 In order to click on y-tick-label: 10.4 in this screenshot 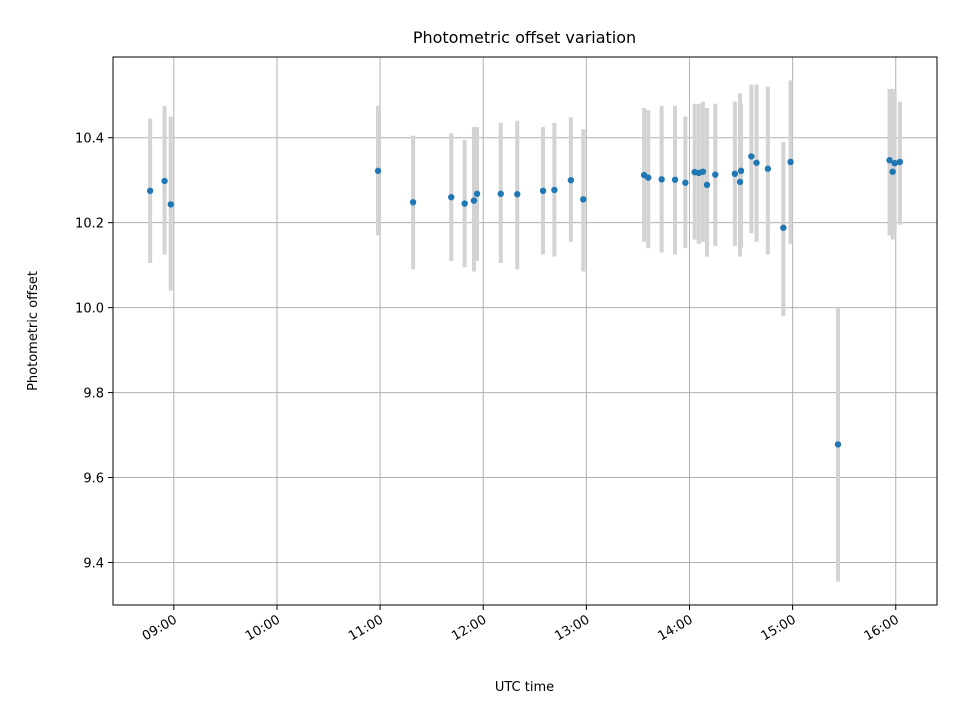, I will do `click(89, 139)`.